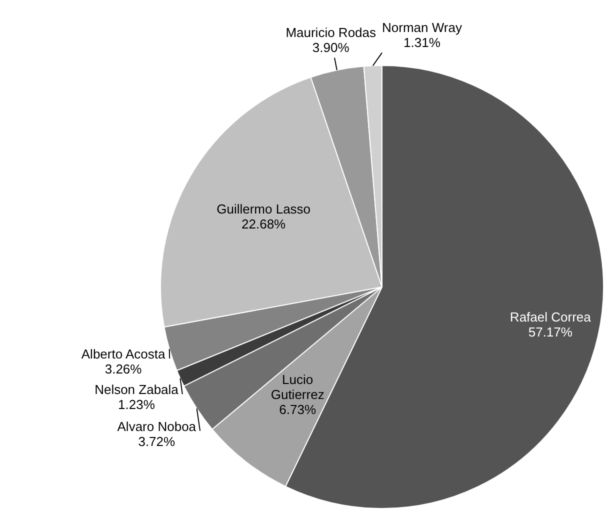  What do you see at coordinates (297, 409) in the screenshot?
I see `data-label: 6.73%` at bounding box center [297, 409].